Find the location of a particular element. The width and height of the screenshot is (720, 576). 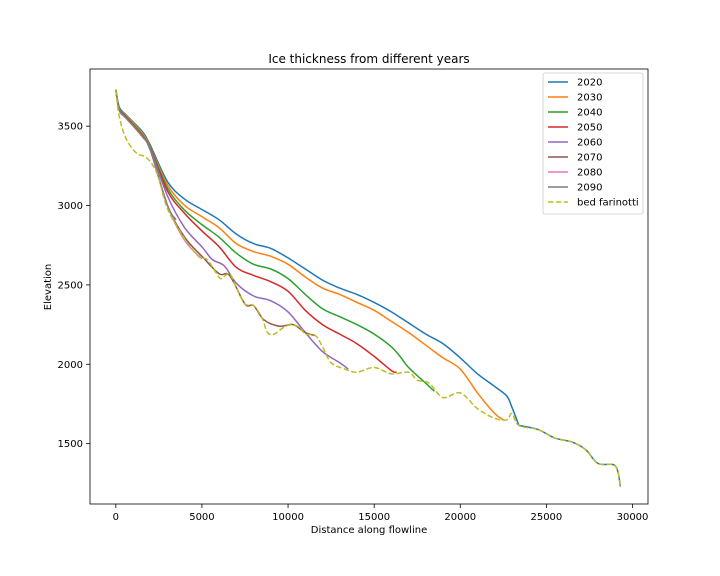

x-tick-label: 5000 is located at coordinates (201, 517).